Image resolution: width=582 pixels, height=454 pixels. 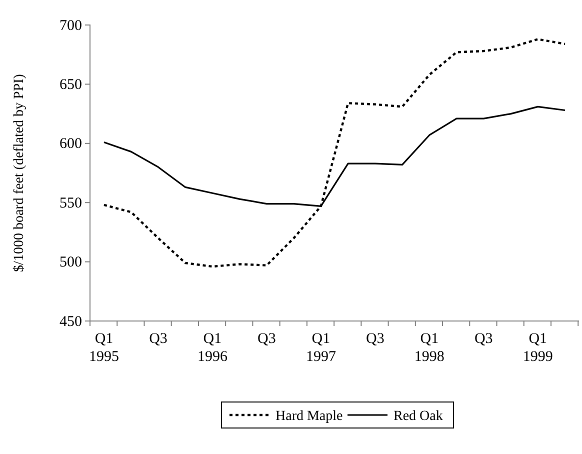 I want to click on y-tick-label: 600, so click(x=71, y=144).